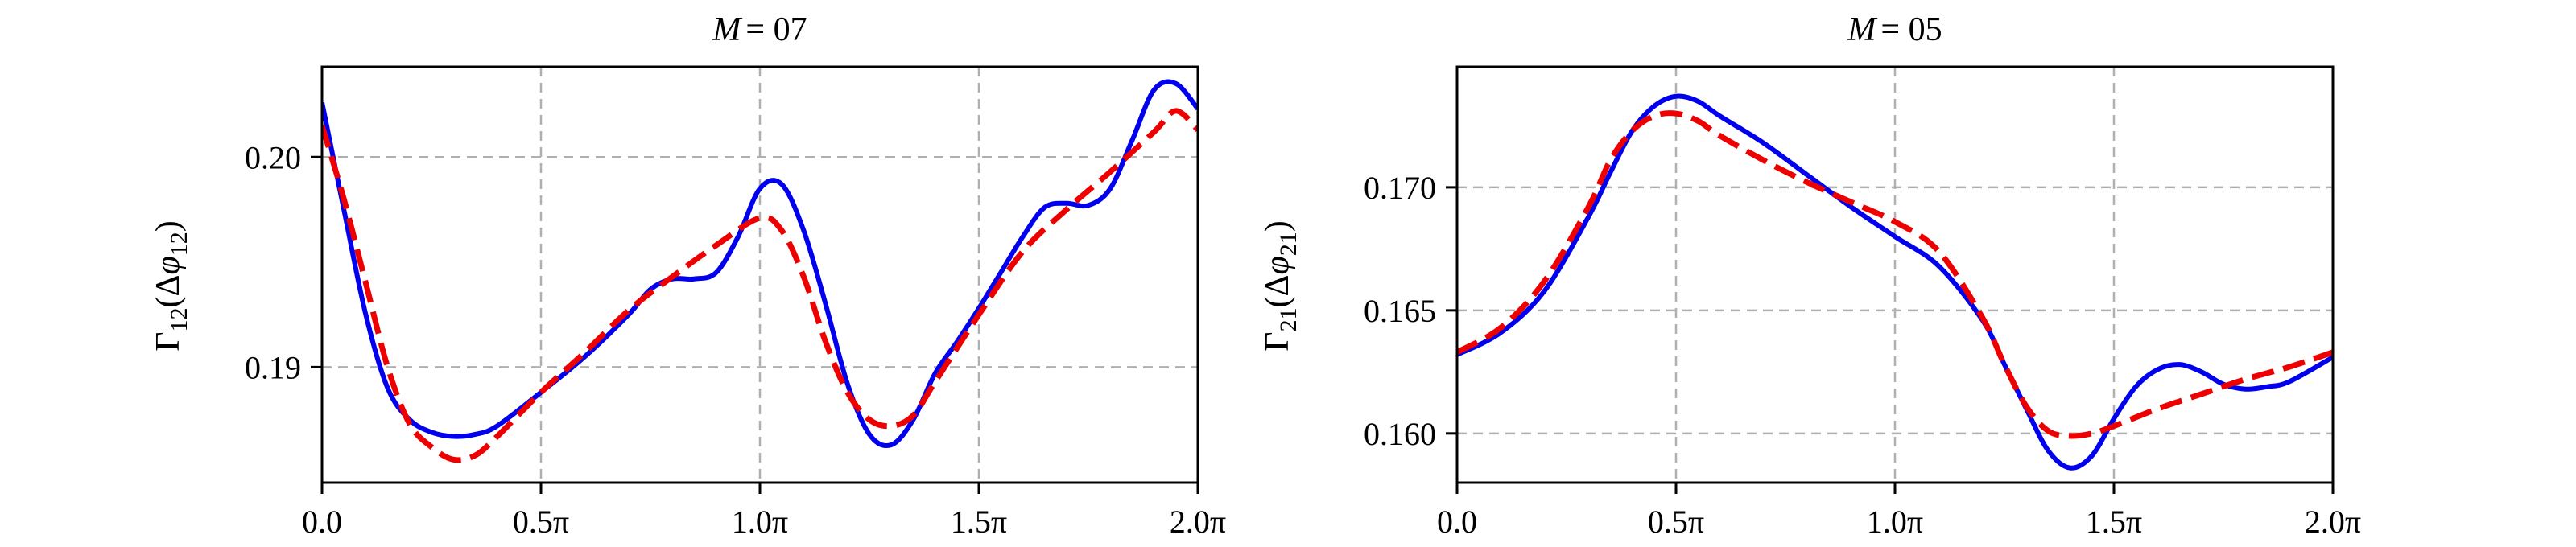 Image resolution: width=2576 pixels, height=547 pixels. What do you see at coordinates (273, 157) in the screenshot?
I see `y-tick-label: 0.20` at bounding box center [273, 157].